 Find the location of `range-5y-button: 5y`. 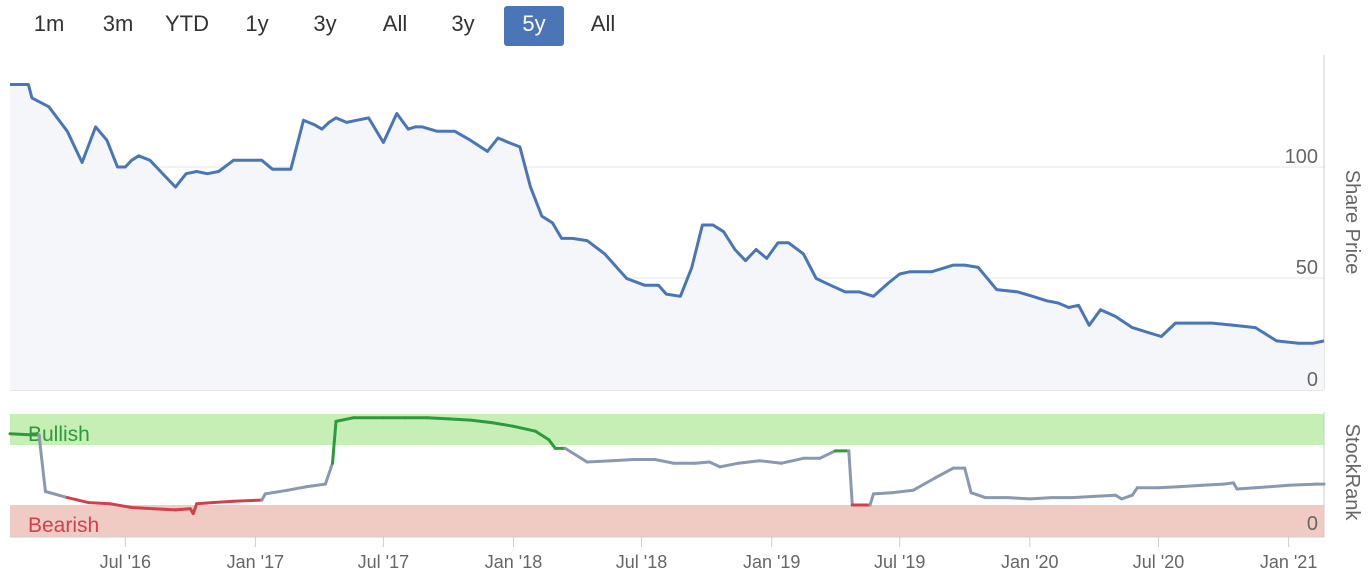

range-5y-button: 5y is located at coordinates (534, 26).